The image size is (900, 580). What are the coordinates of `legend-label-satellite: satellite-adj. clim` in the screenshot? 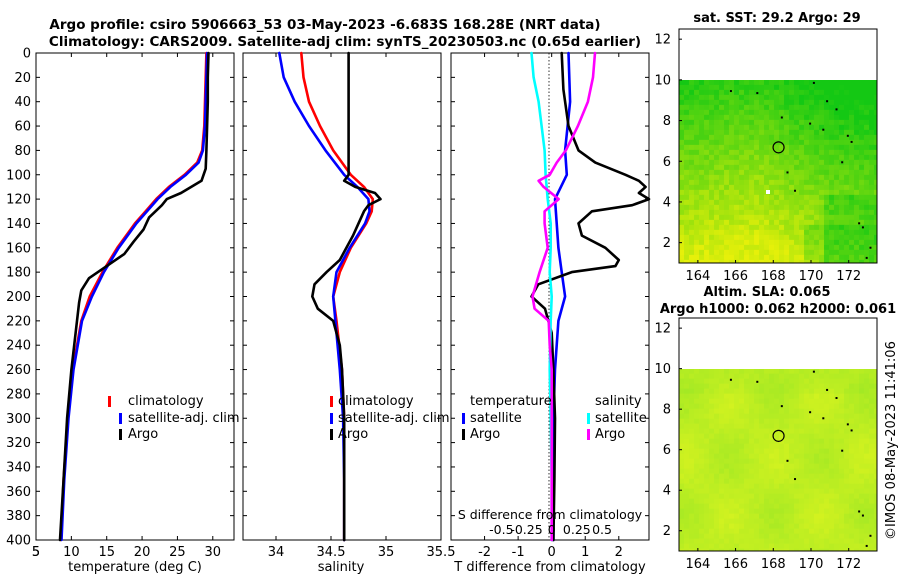 It's located at (394, 418).